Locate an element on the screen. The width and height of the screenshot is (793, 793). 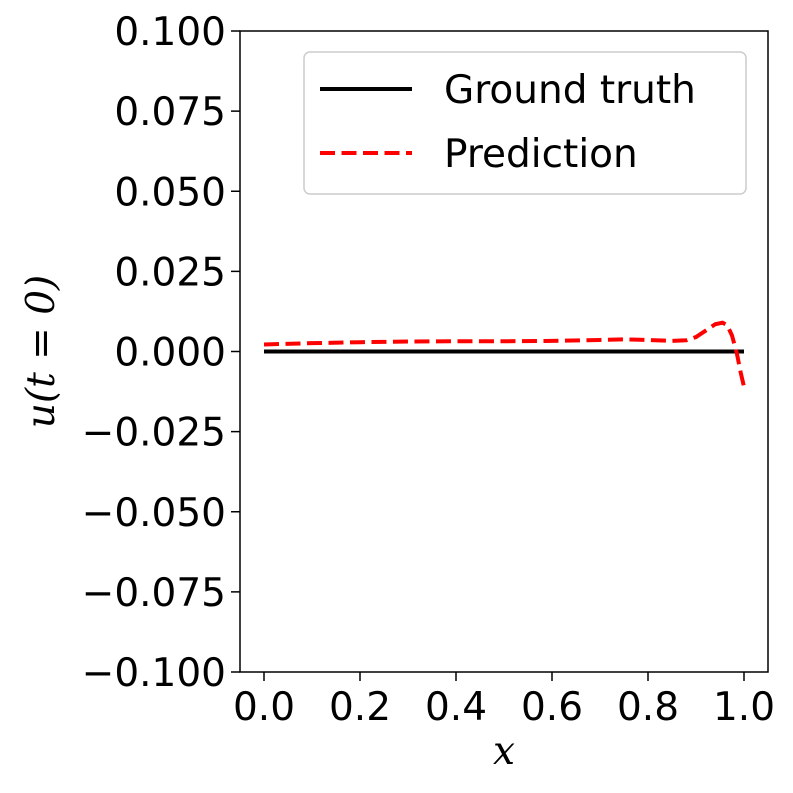
x-tick-label: 0.4 is located at coordinates (456, 707).